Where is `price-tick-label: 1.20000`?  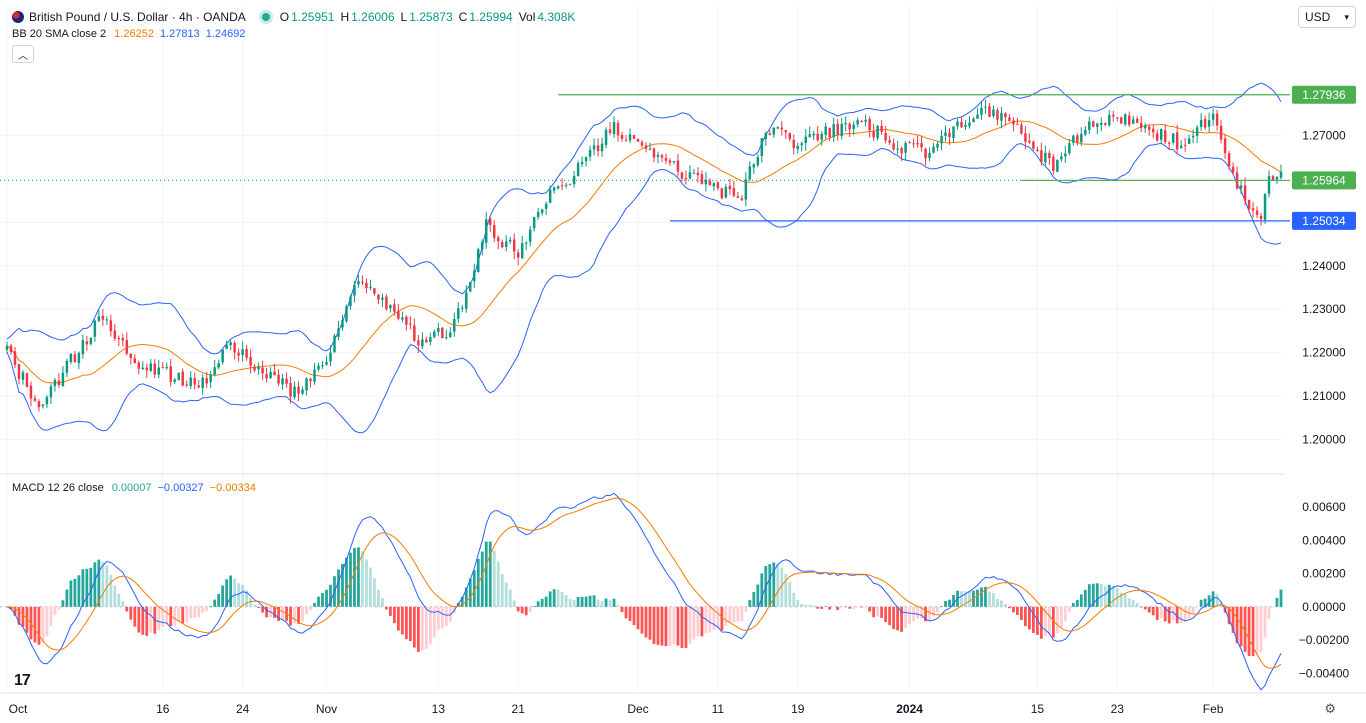
price-tick-label: 1.20000 is located at coordinates (1324, 440).